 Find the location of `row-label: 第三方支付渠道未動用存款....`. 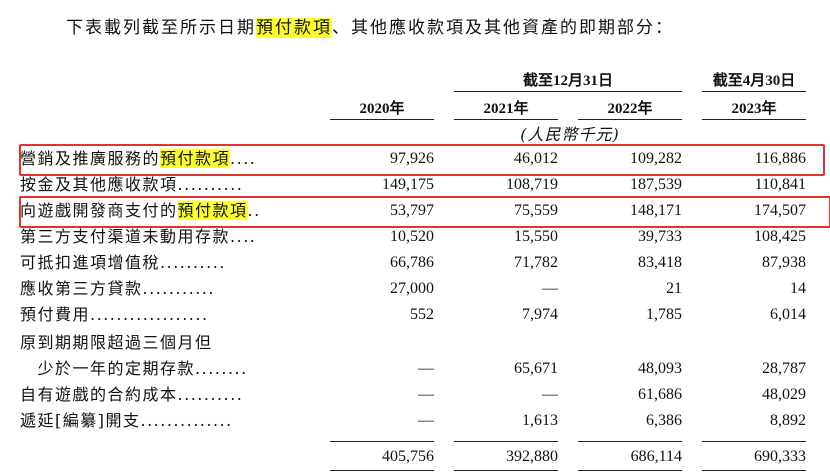

row-label: 第三方支付渠道未動用存款.... is located at coordinates (138, 237).